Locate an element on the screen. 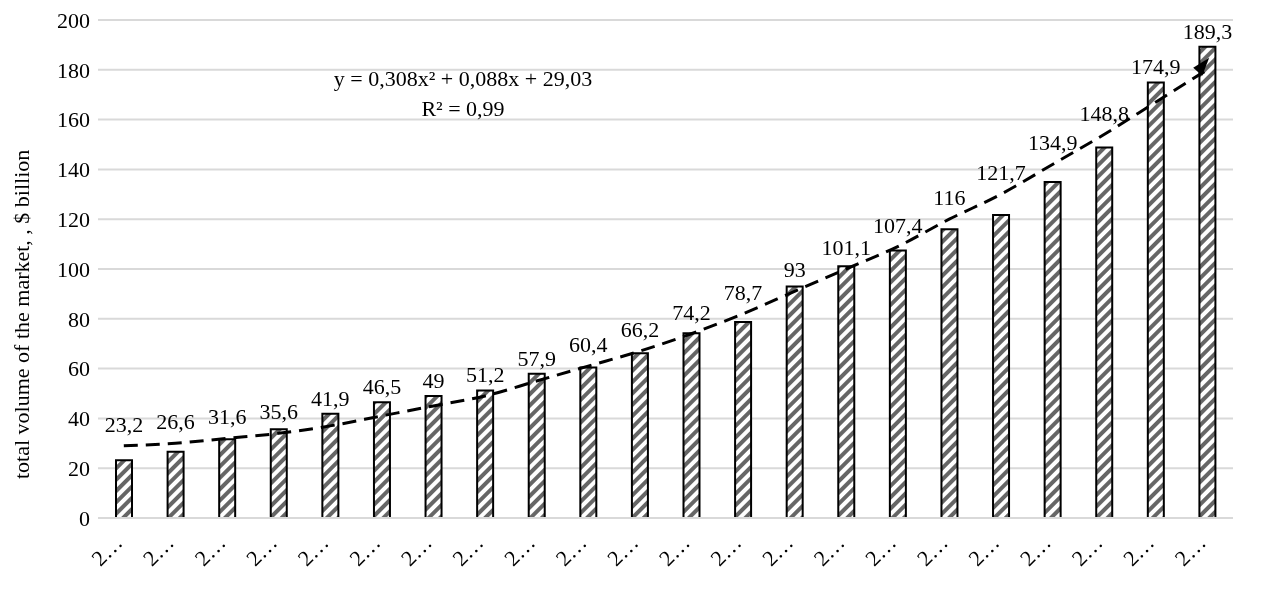  data-label: 116 is located at coordinates (949, 198).